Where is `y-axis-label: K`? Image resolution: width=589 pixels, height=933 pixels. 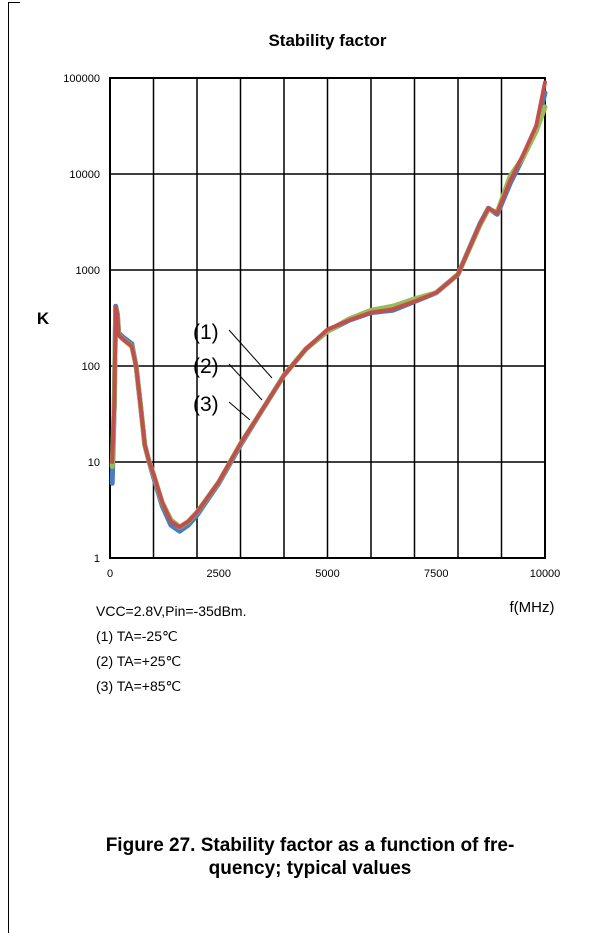 y-axis-label: K is located at coordinates (43, 318).